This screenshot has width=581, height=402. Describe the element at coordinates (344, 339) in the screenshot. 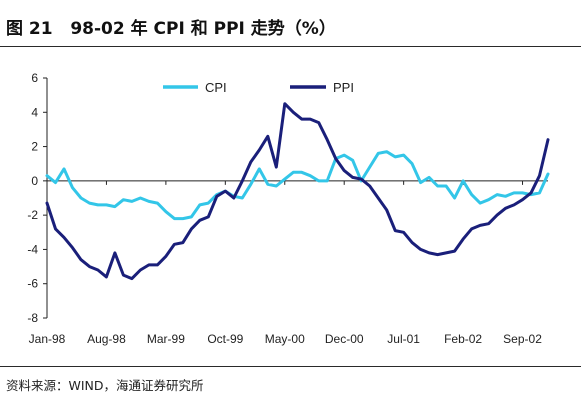

I see `x-tick-label: Dec-00` at that location.